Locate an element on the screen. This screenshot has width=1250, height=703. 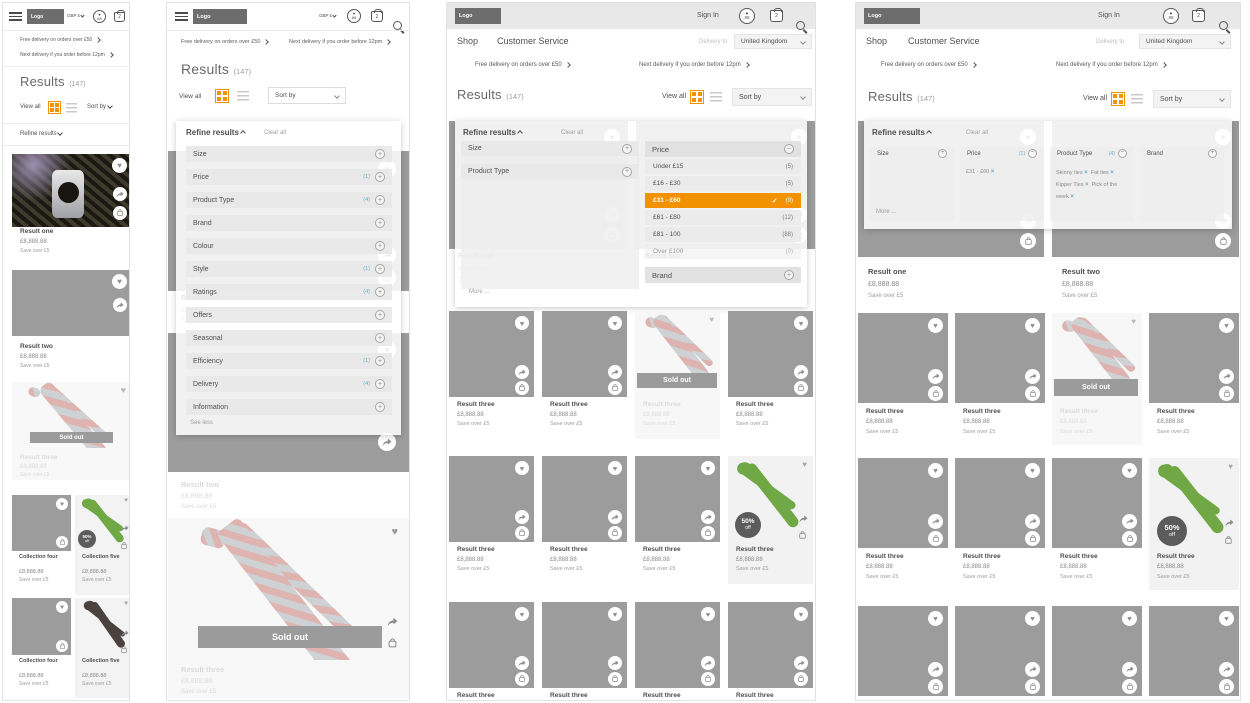
product-card: ♥ Result three is located at coordinates (677, 651).